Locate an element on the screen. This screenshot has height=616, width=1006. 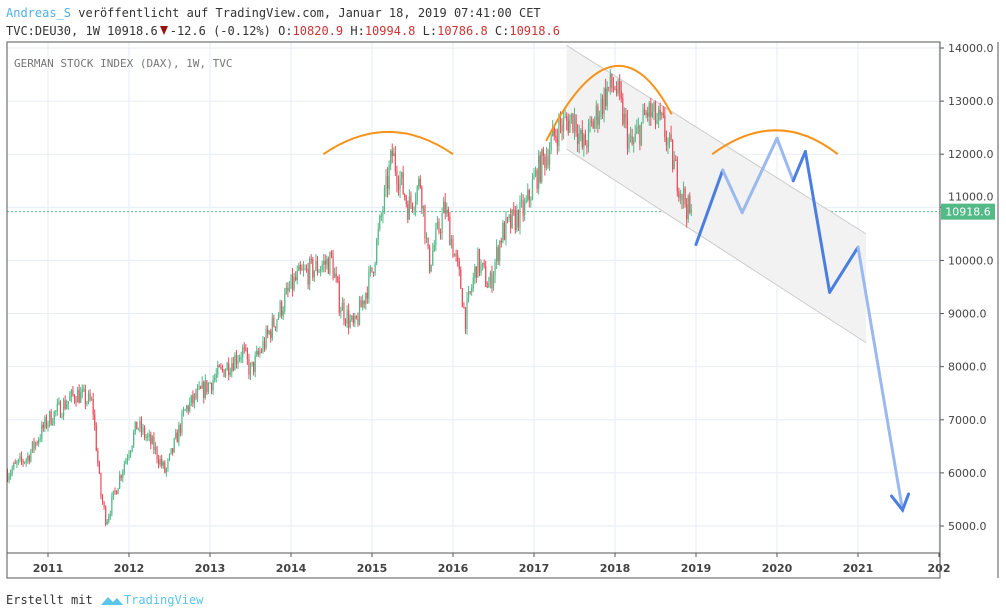
tradingview-link: TradingView is located at coordinates (163, 600).